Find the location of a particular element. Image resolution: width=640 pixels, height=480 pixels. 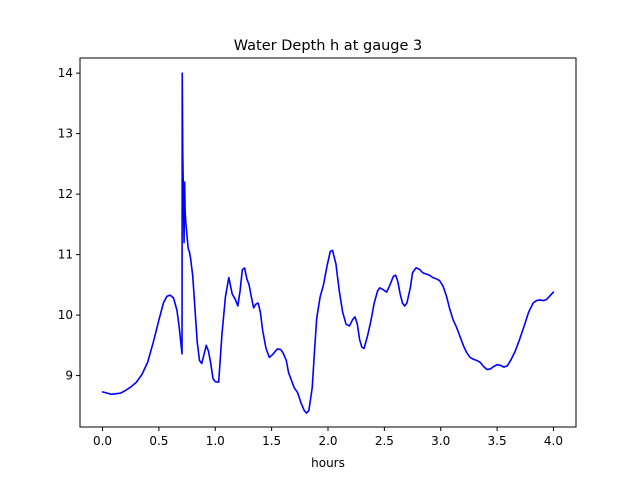

y-tick-label: 10 is located at coordinates (65, 315).